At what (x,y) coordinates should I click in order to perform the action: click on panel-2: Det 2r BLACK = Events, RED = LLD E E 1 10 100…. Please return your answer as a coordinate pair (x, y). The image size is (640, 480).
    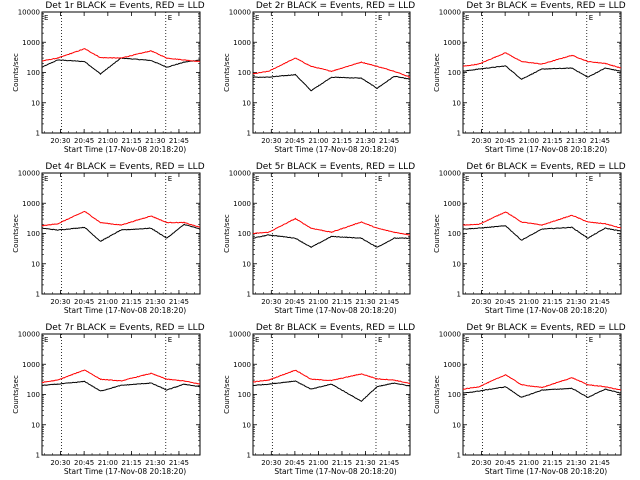
    Looking at the image, I should click on (319, 77).